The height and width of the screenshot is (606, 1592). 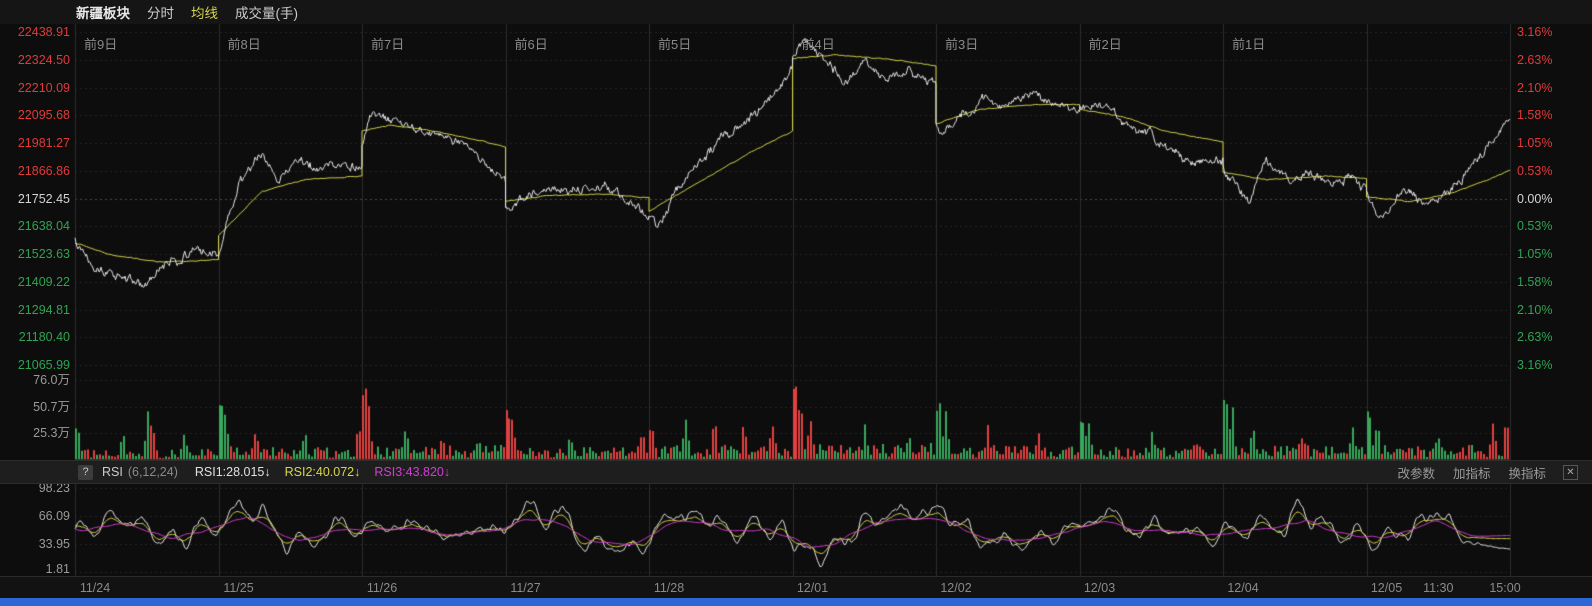 I want to click on date-label: 12/02, so click(x=956, y=587).